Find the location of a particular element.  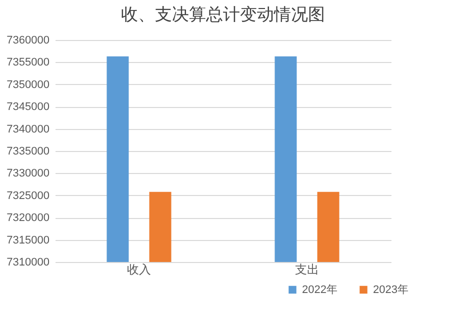

y-tick-label: 7320000 is located at coordinates (28, 218).